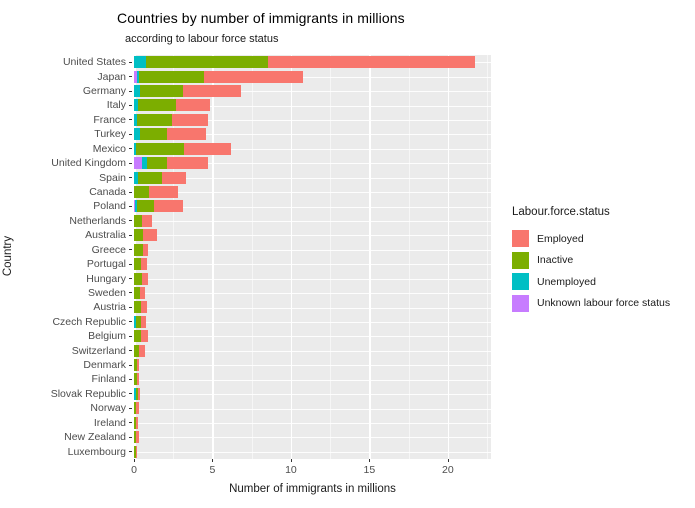  What do you see at coordinates (89, 321) in the screenshot?
I see `y-tick-label: Czech Republic` at bounding box center [89, 321].